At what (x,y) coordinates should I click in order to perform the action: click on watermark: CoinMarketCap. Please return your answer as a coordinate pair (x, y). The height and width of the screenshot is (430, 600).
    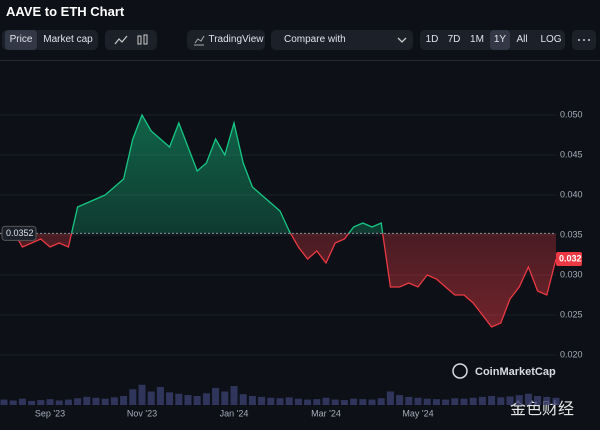
    Looking at the image, I should click on (515, 372).